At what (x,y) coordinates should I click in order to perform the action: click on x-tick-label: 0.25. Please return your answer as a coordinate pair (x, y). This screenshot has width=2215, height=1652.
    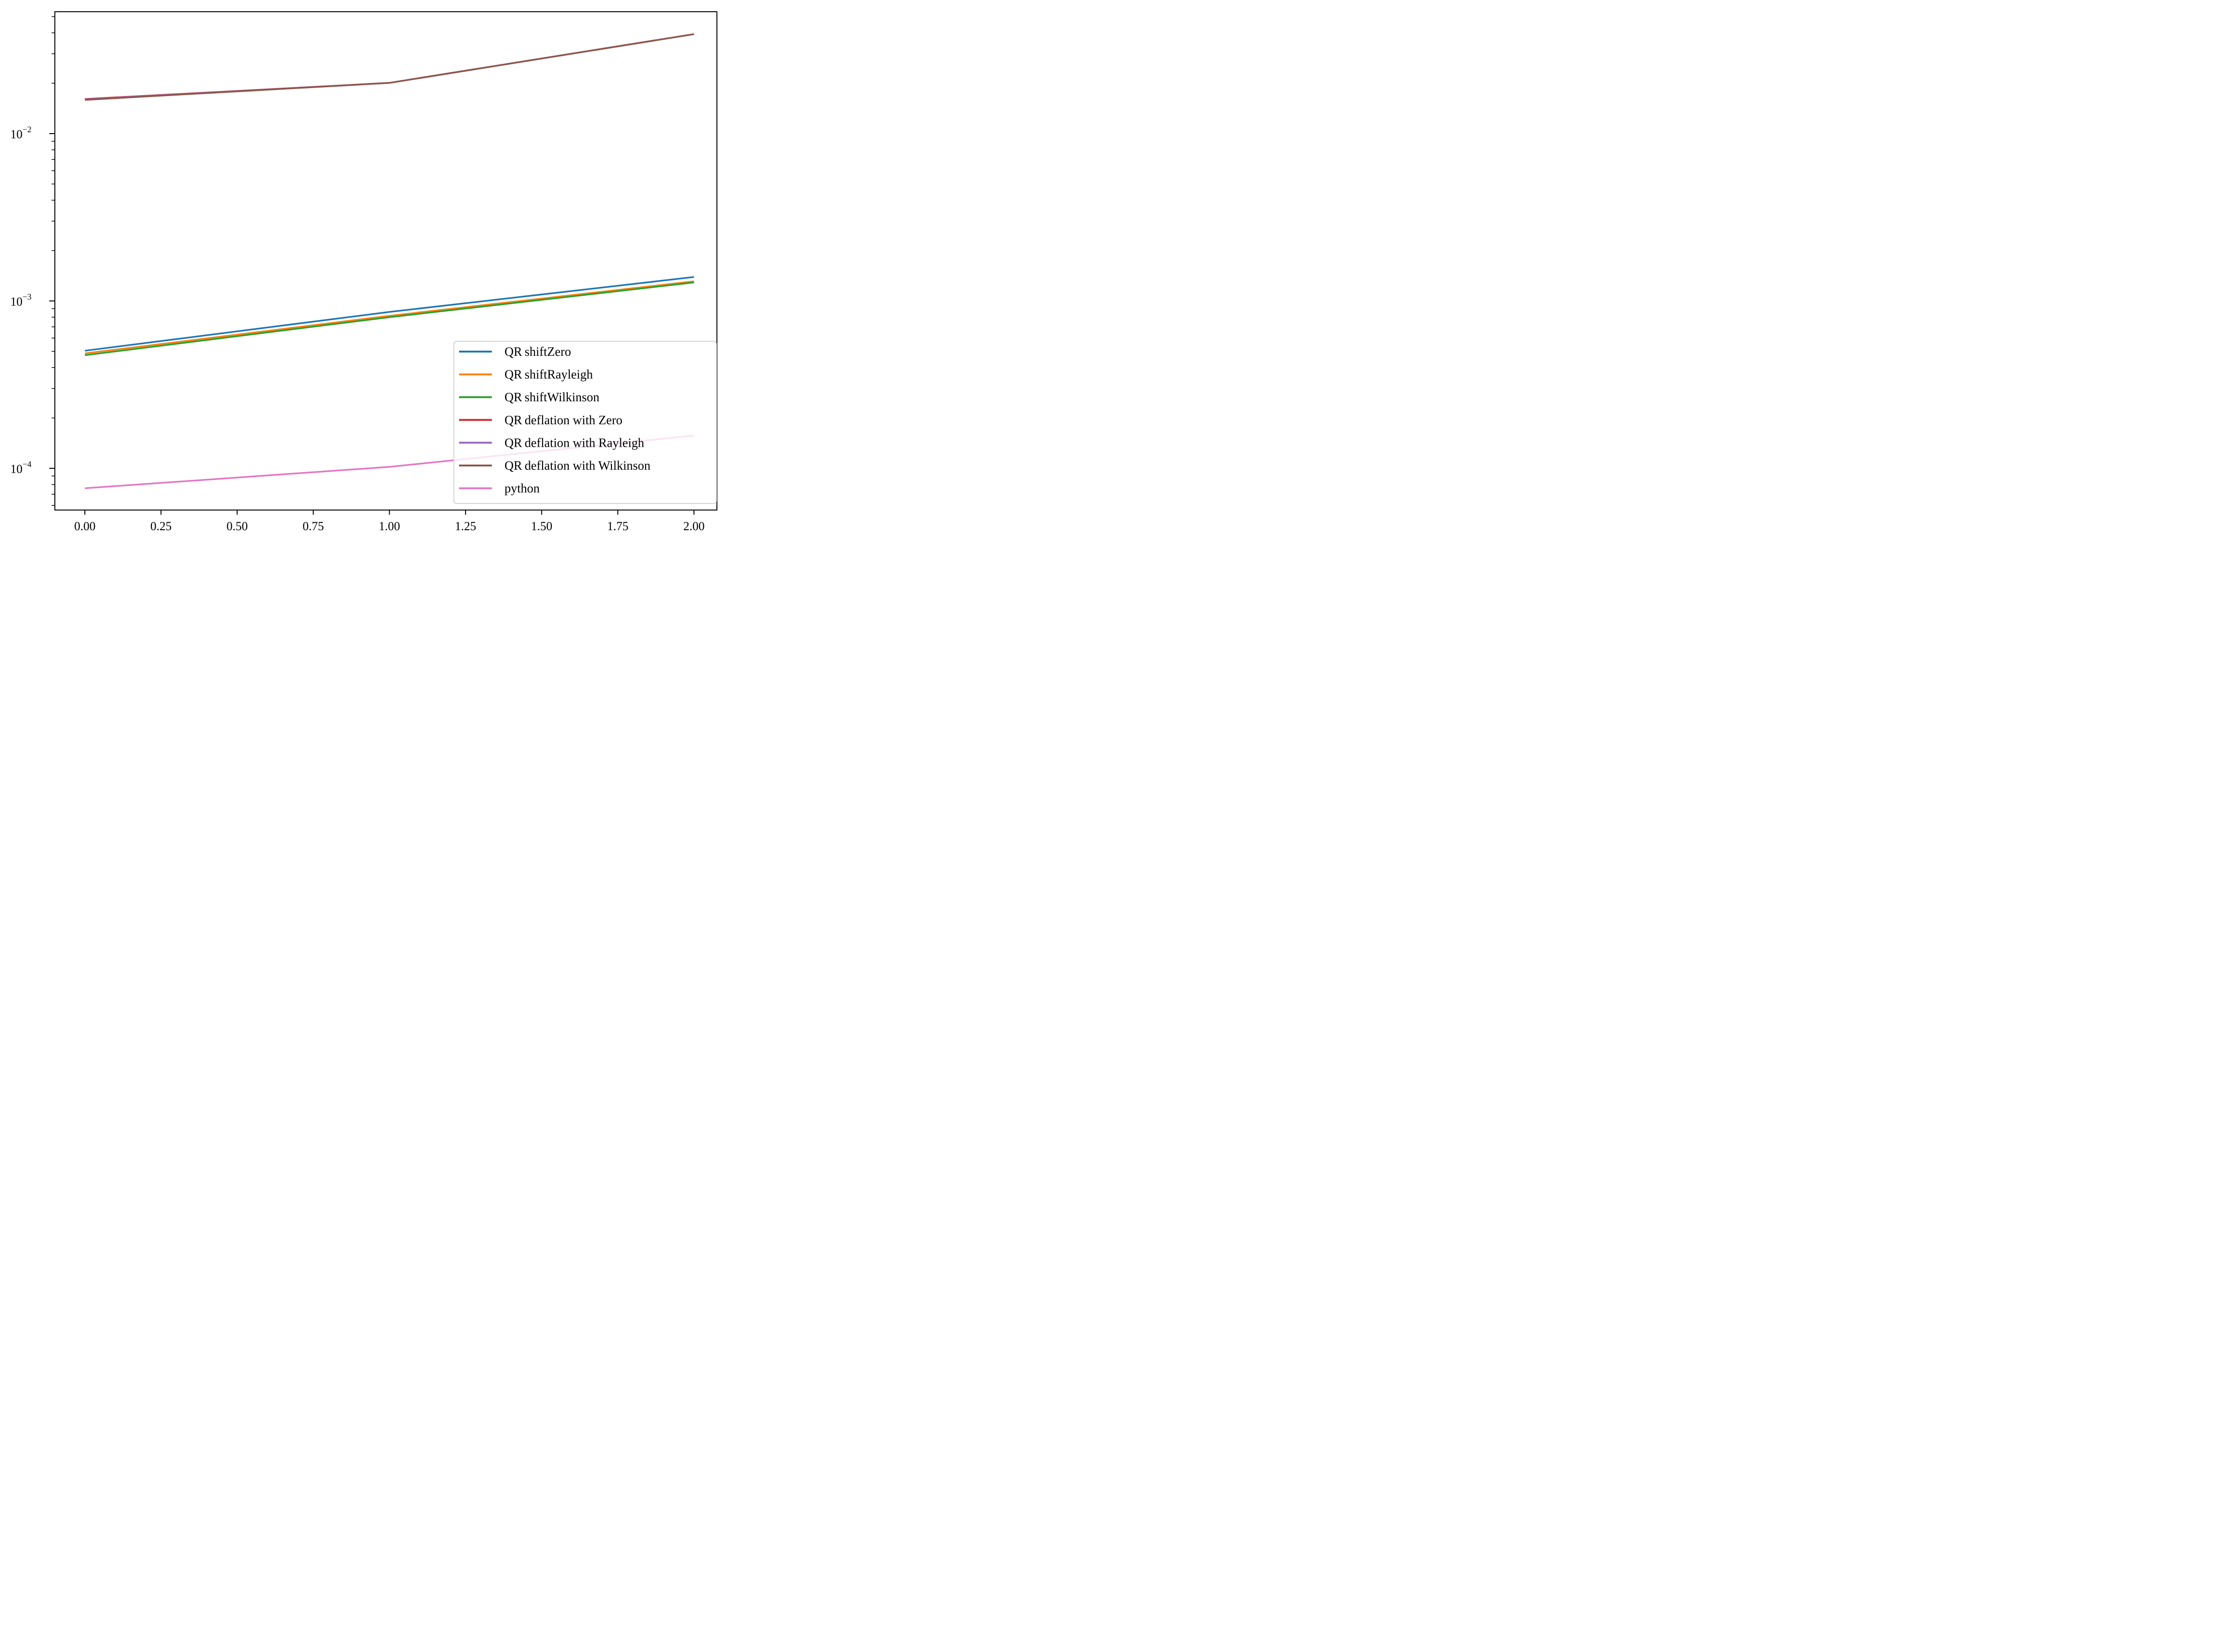
    Looking at the image, I should click on (161, 526).